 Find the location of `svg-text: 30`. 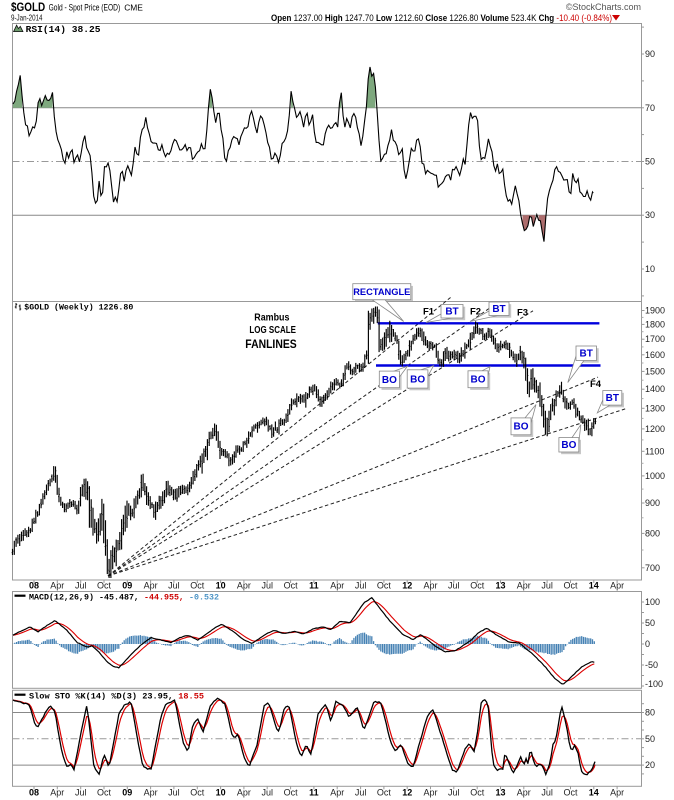

svg-text: 30 is located at coordinates (650, 215).